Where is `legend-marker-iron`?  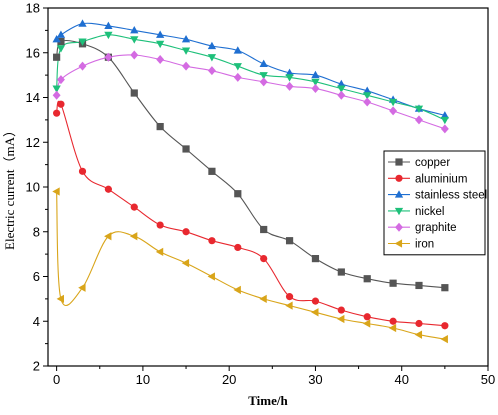 legend-marker-iron is located at coordinates (398, 243).